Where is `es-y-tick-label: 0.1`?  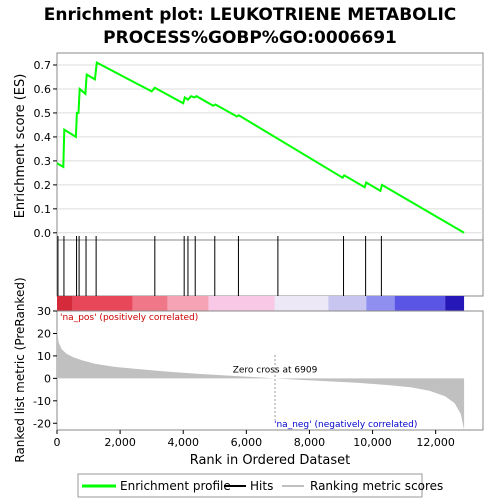 es-y-tick-label: 0.1 is located at coordinates (43, 209).